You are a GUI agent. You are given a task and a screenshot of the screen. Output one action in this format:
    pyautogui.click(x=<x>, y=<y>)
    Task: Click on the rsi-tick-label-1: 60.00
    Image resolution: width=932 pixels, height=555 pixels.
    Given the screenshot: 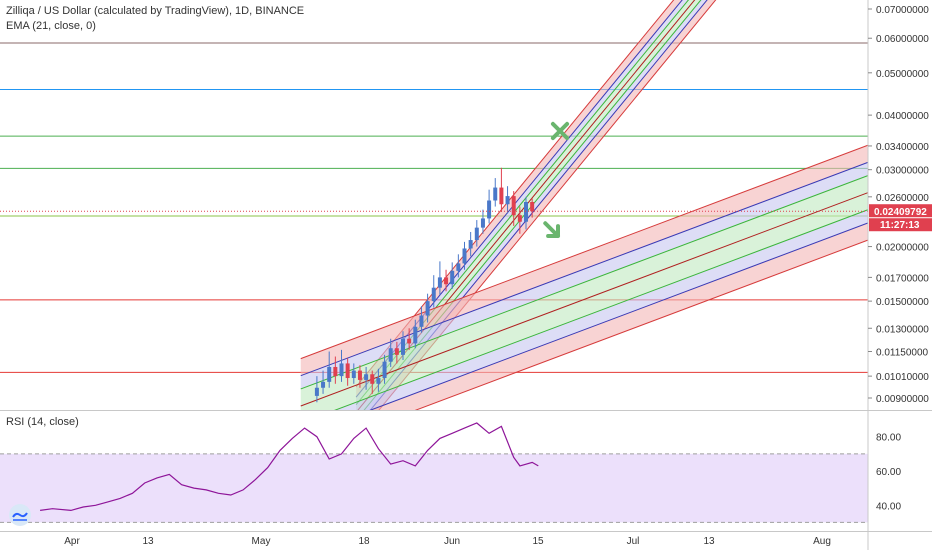 What is the action you would take?
    pyautogui.click(x=888, y=472)
    